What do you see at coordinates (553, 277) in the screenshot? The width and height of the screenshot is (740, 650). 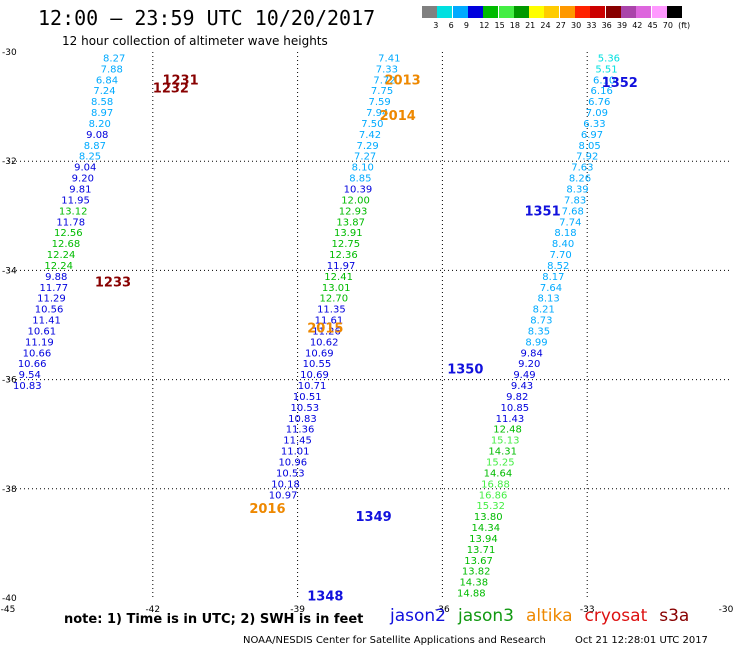 I see `swh-label: 8.17` at bounding box center [553, 277].